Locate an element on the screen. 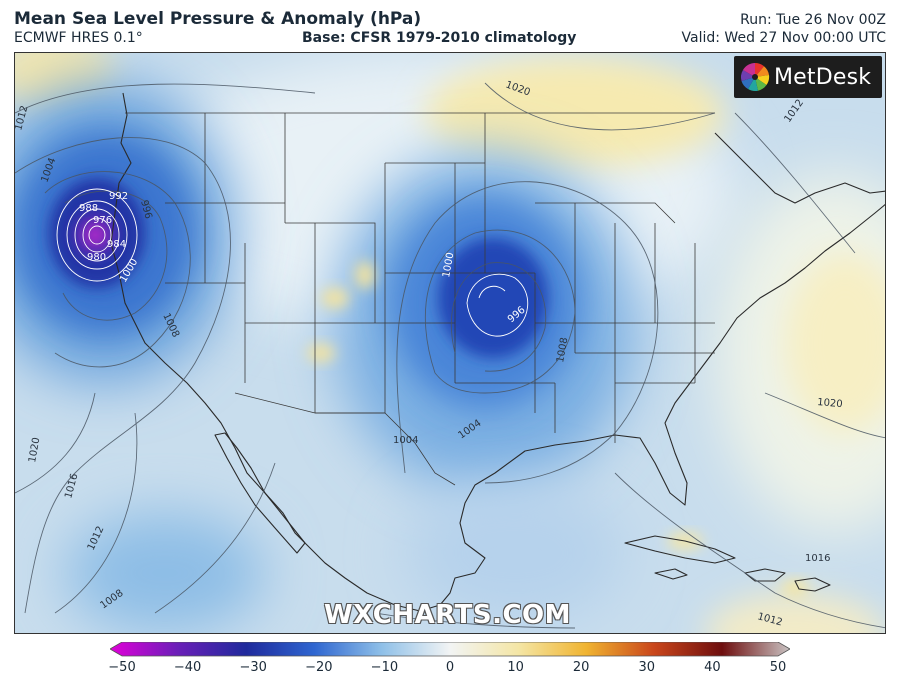 The width and height of the screenshot is (900, 689). colorbar-tick-label: −10 is located at coordinates (384, 667).